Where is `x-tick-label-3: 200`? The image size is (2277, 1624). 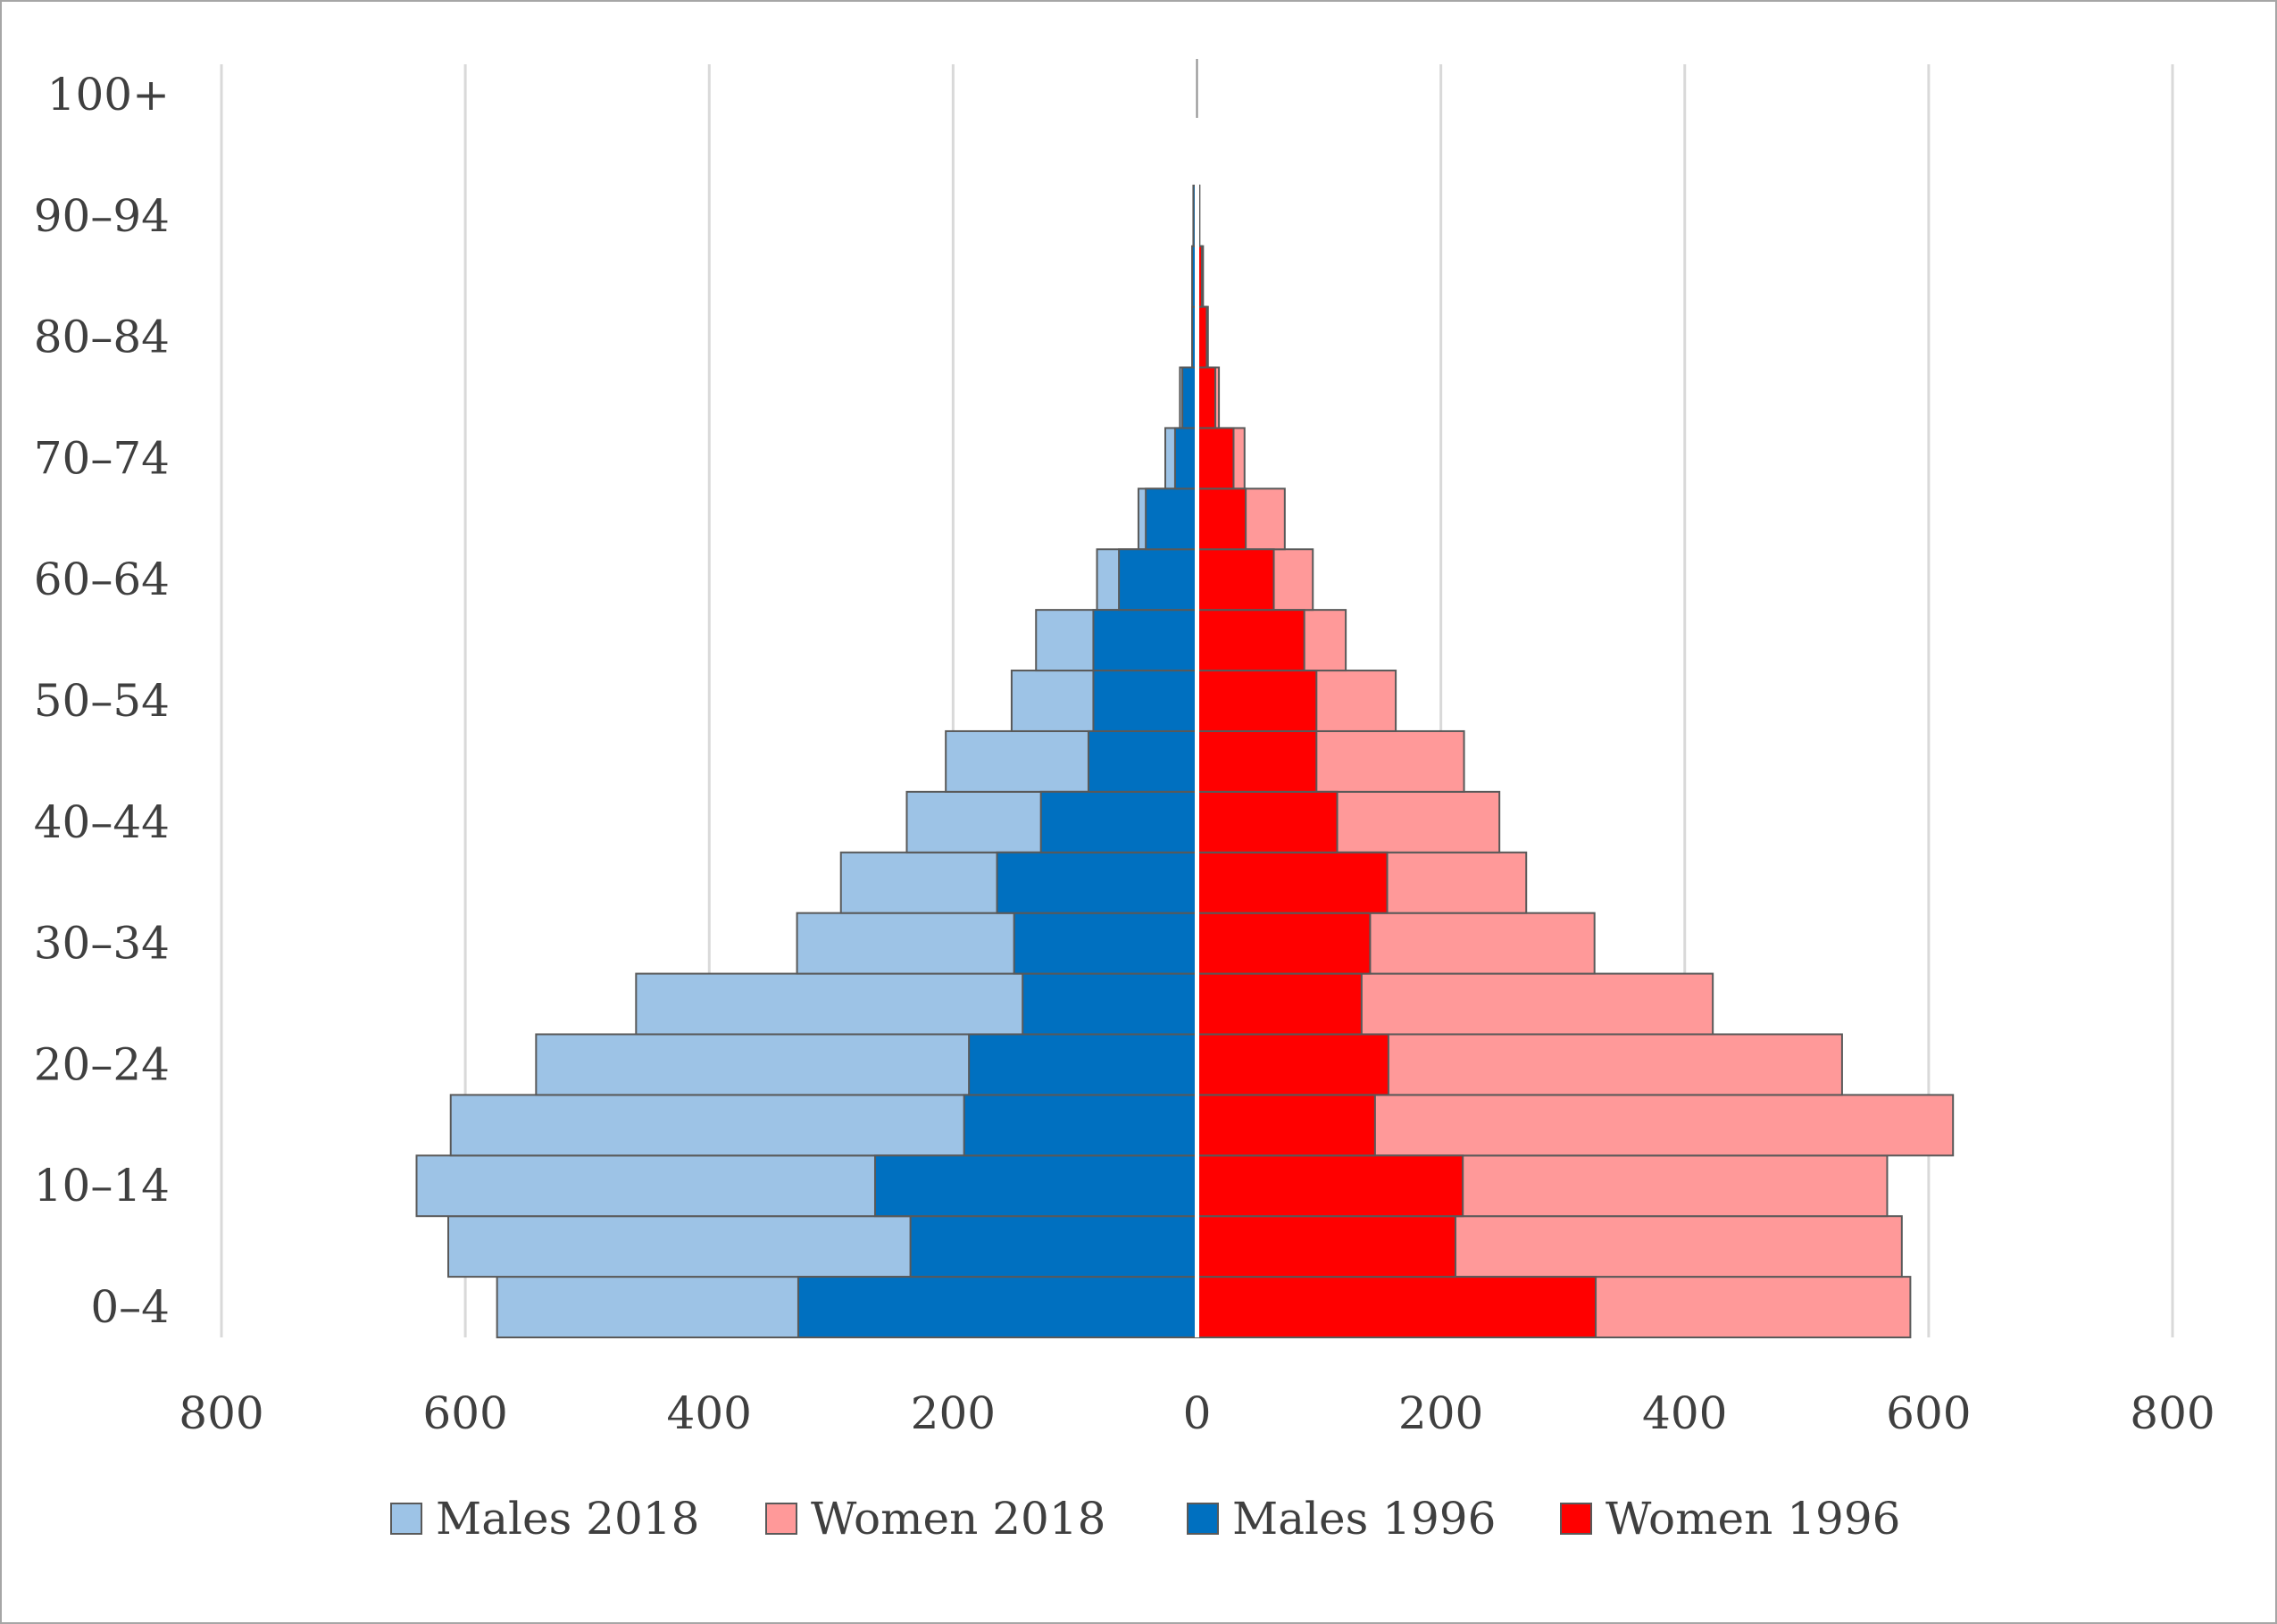 x-tick-label-3: 200 is located at coordinates (953, 1413).